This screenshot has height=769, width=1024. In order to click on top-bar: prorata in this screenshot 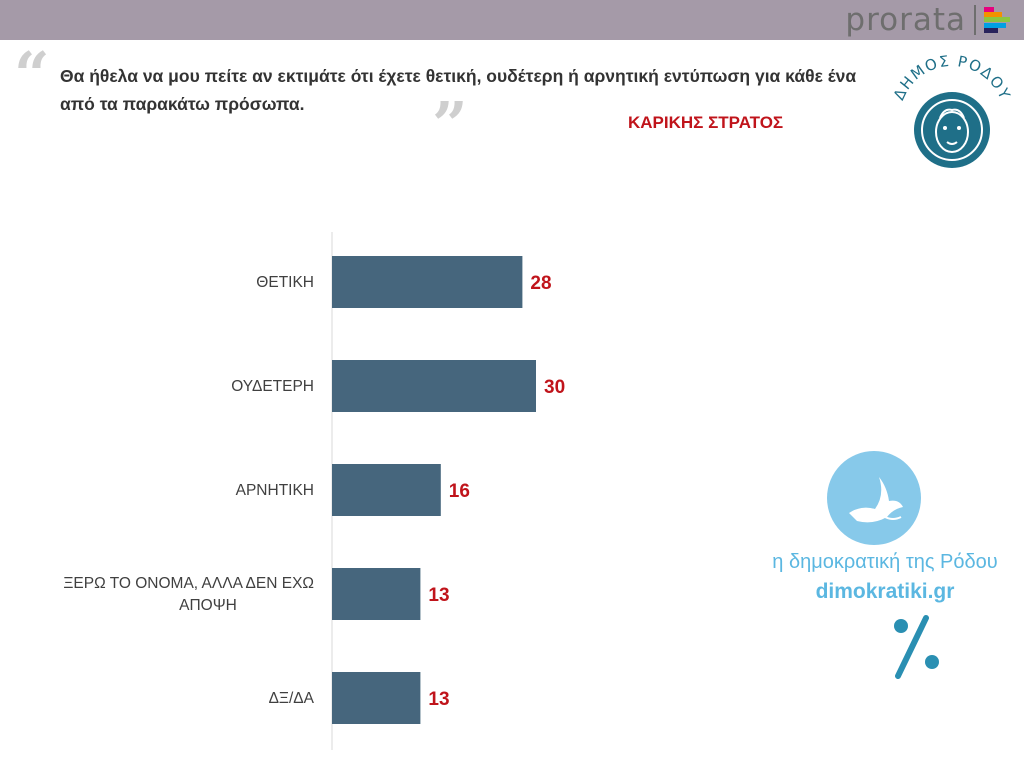, I will do `click(512, 20)`.